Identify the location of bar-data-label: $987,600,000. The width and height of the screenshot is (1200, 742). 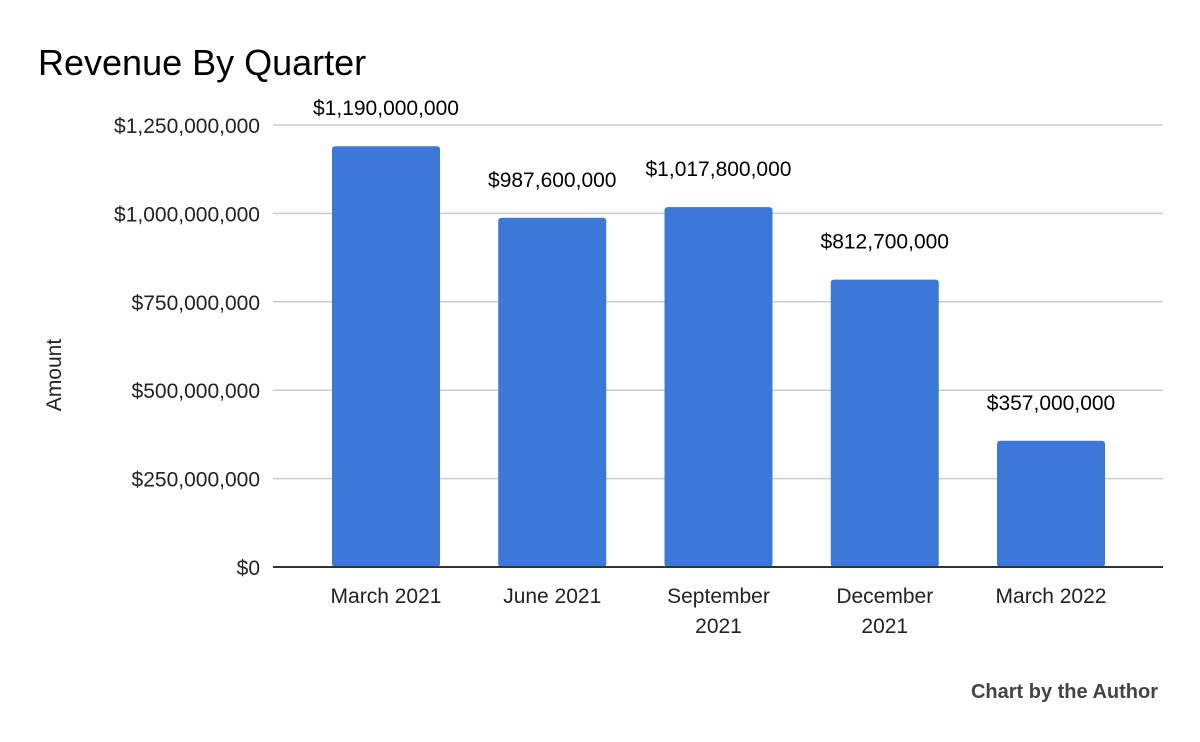
(552, 180).